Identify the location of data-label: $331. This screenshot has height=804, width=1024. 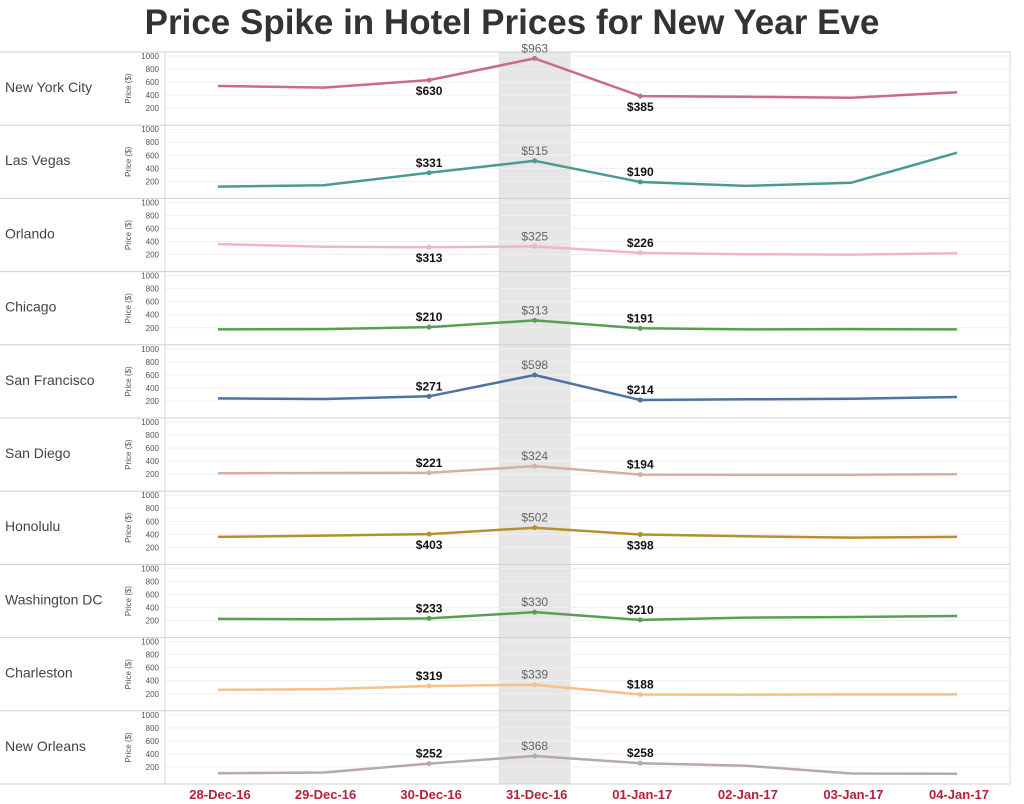
(429, 163).